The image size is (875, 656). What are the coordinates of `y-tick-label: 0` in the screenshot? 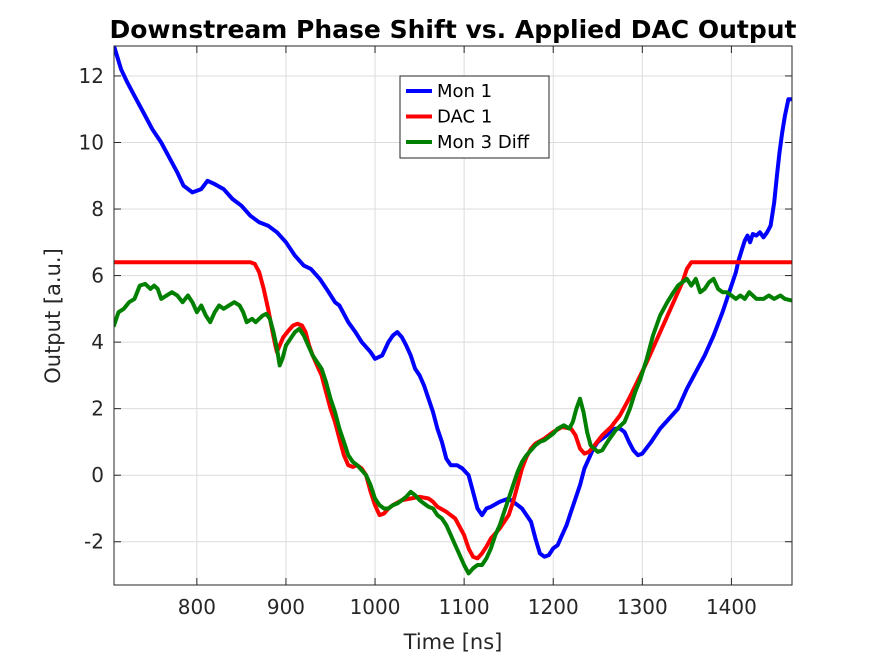 It's located at (97, 475).